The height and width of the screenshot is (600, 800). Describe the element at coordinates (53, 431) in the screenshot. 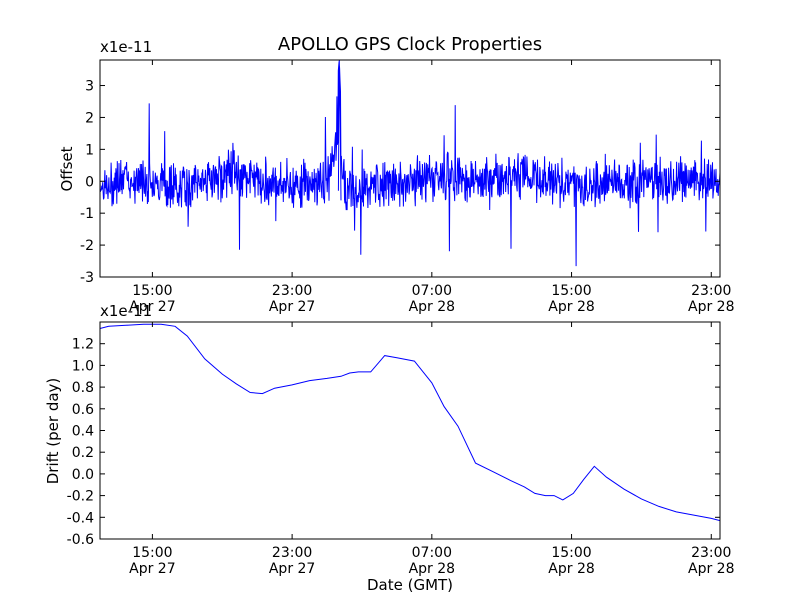

I see `drift-y-label: Drift (per day)` at that location.